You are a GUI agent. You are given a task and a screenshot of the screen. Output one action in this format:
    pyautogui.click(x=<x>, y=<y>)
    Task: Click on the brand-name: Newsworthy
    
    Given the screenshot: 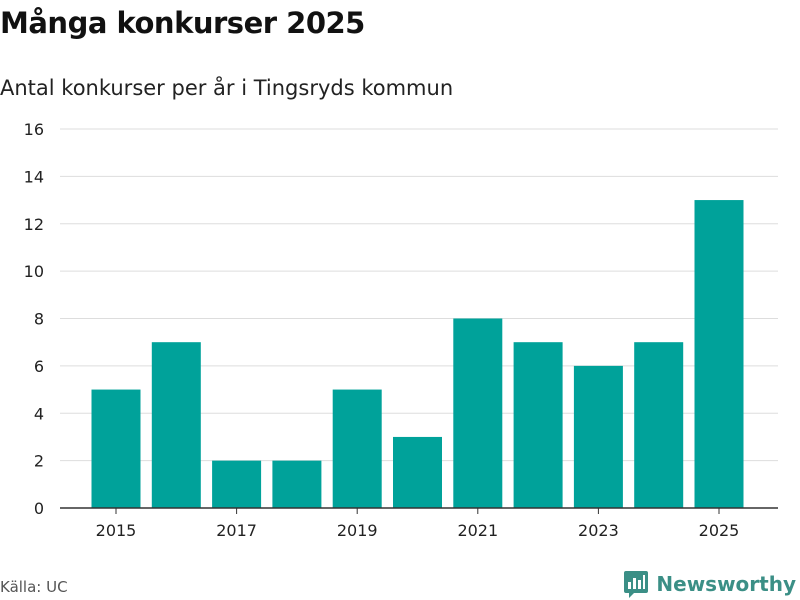 What is the action you would take?
    pyautogui.click(x=726, y=584)
    